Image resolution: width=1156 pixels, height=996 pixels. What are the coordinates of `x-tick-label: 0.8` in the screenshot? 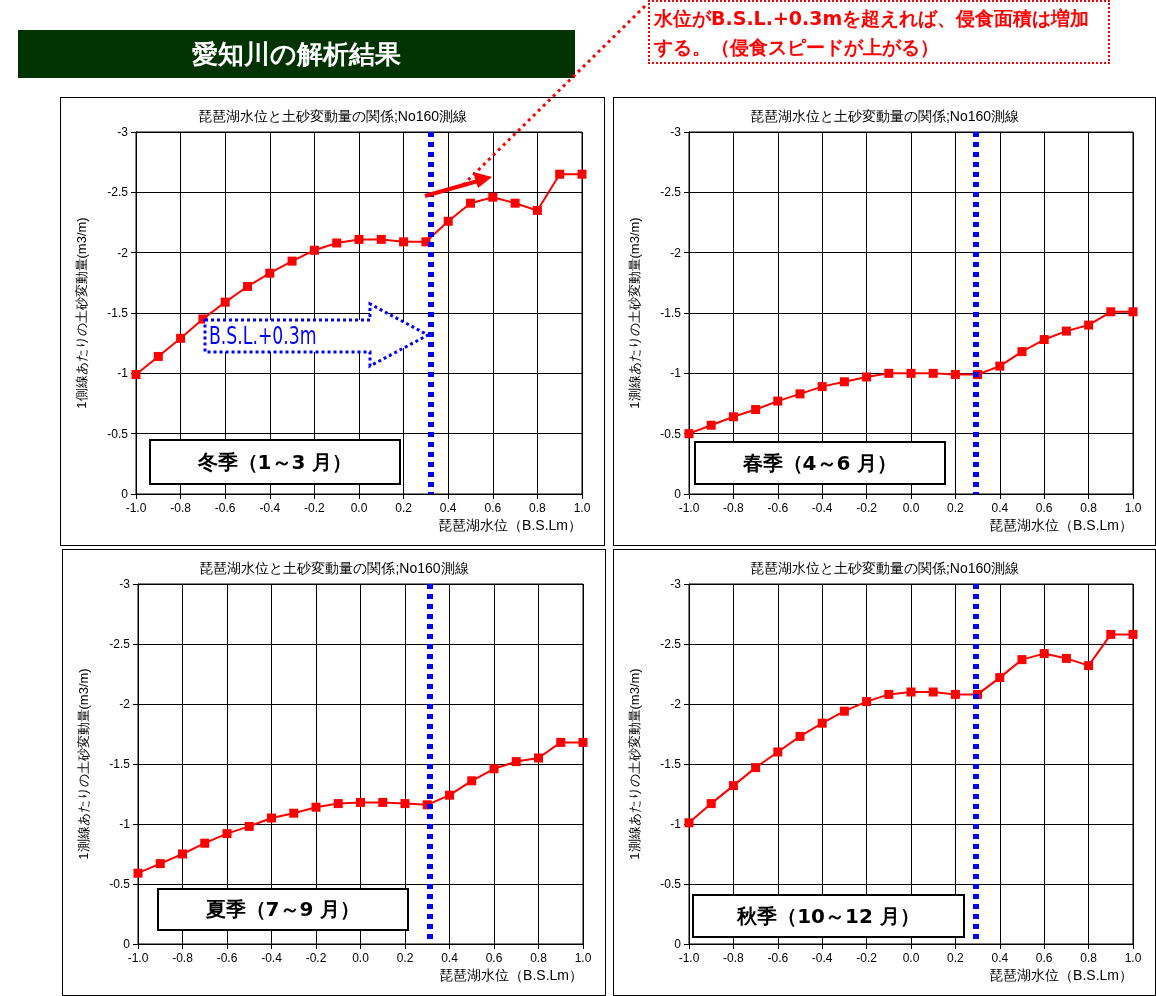 It's located at (539, 958).